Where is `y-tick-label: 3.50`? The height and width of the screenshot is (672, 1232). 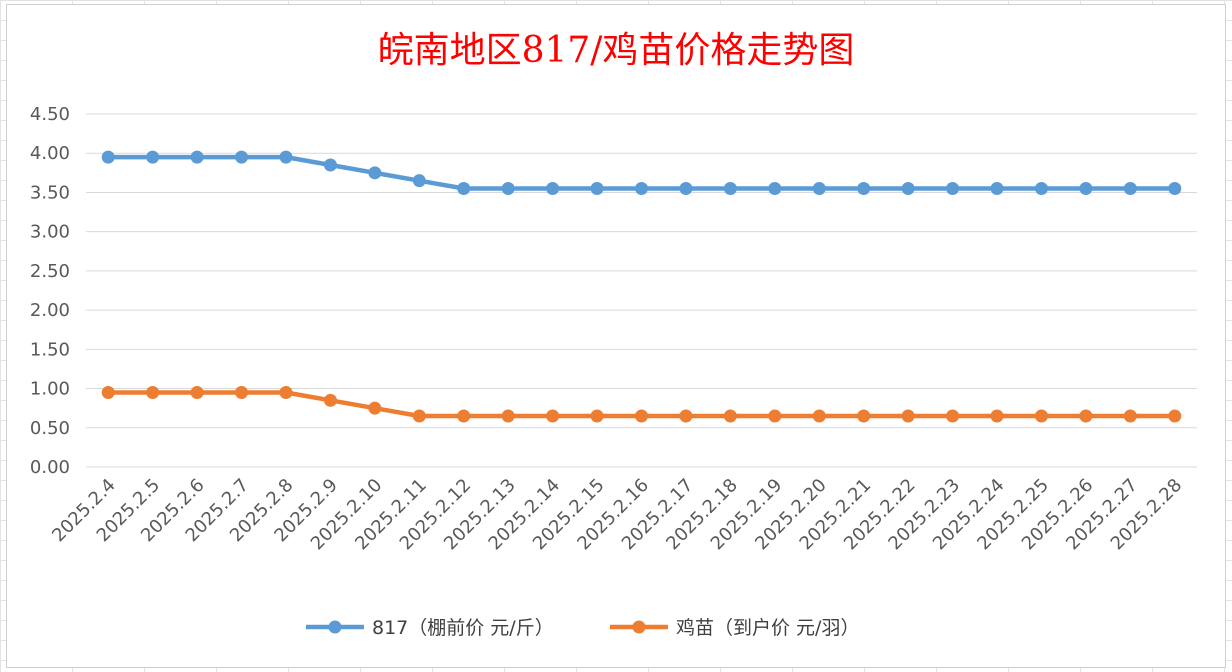
y-tick-label: 3.50 is located at coordinates (50, 192).